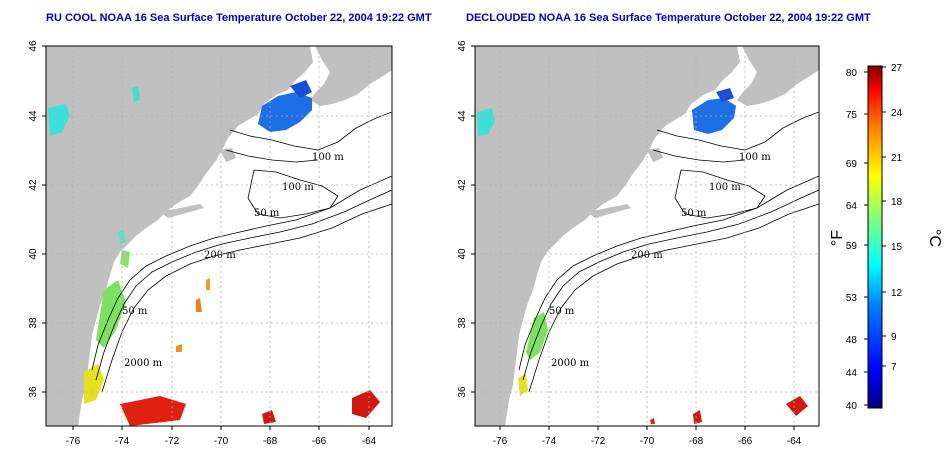 Image resolution: width=950 pixels, height=475 pixels. I want to click on colorbar-f-tick: 75, so click(852, 115).